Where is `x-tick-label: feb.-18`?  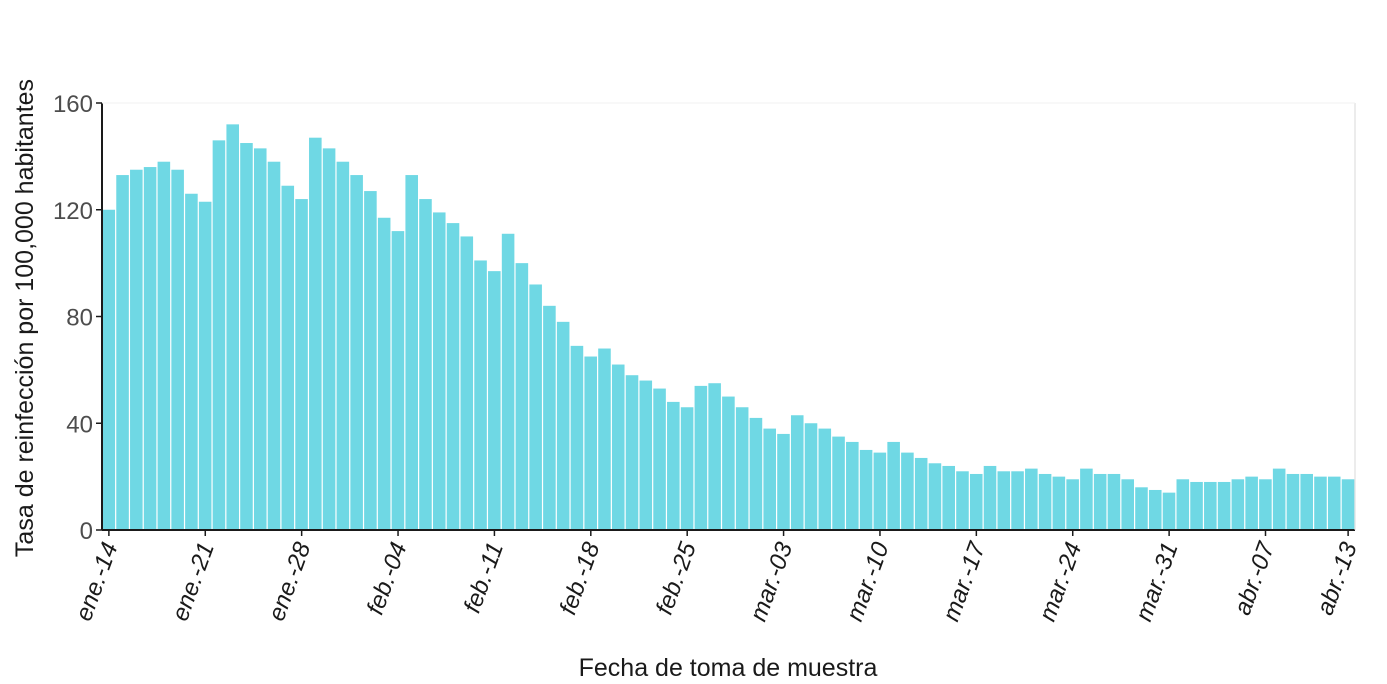 x-tick-label: feb.-18 is located at coordinates (580, 578).